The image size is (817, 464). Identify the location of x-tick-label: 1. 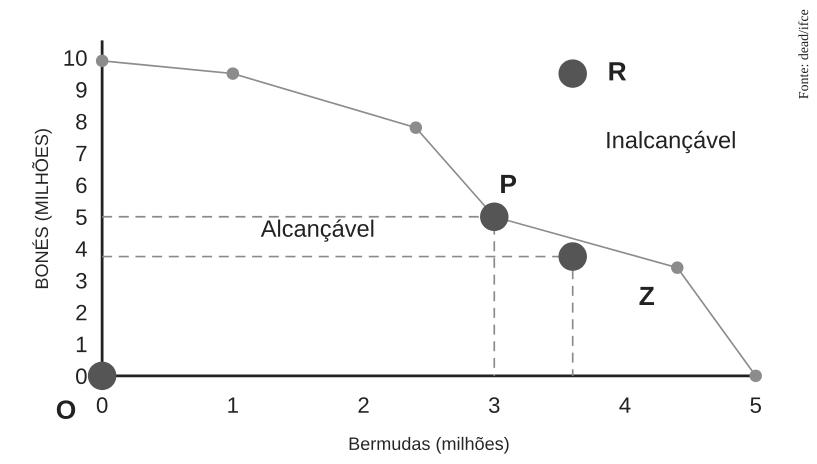
(233, 405).